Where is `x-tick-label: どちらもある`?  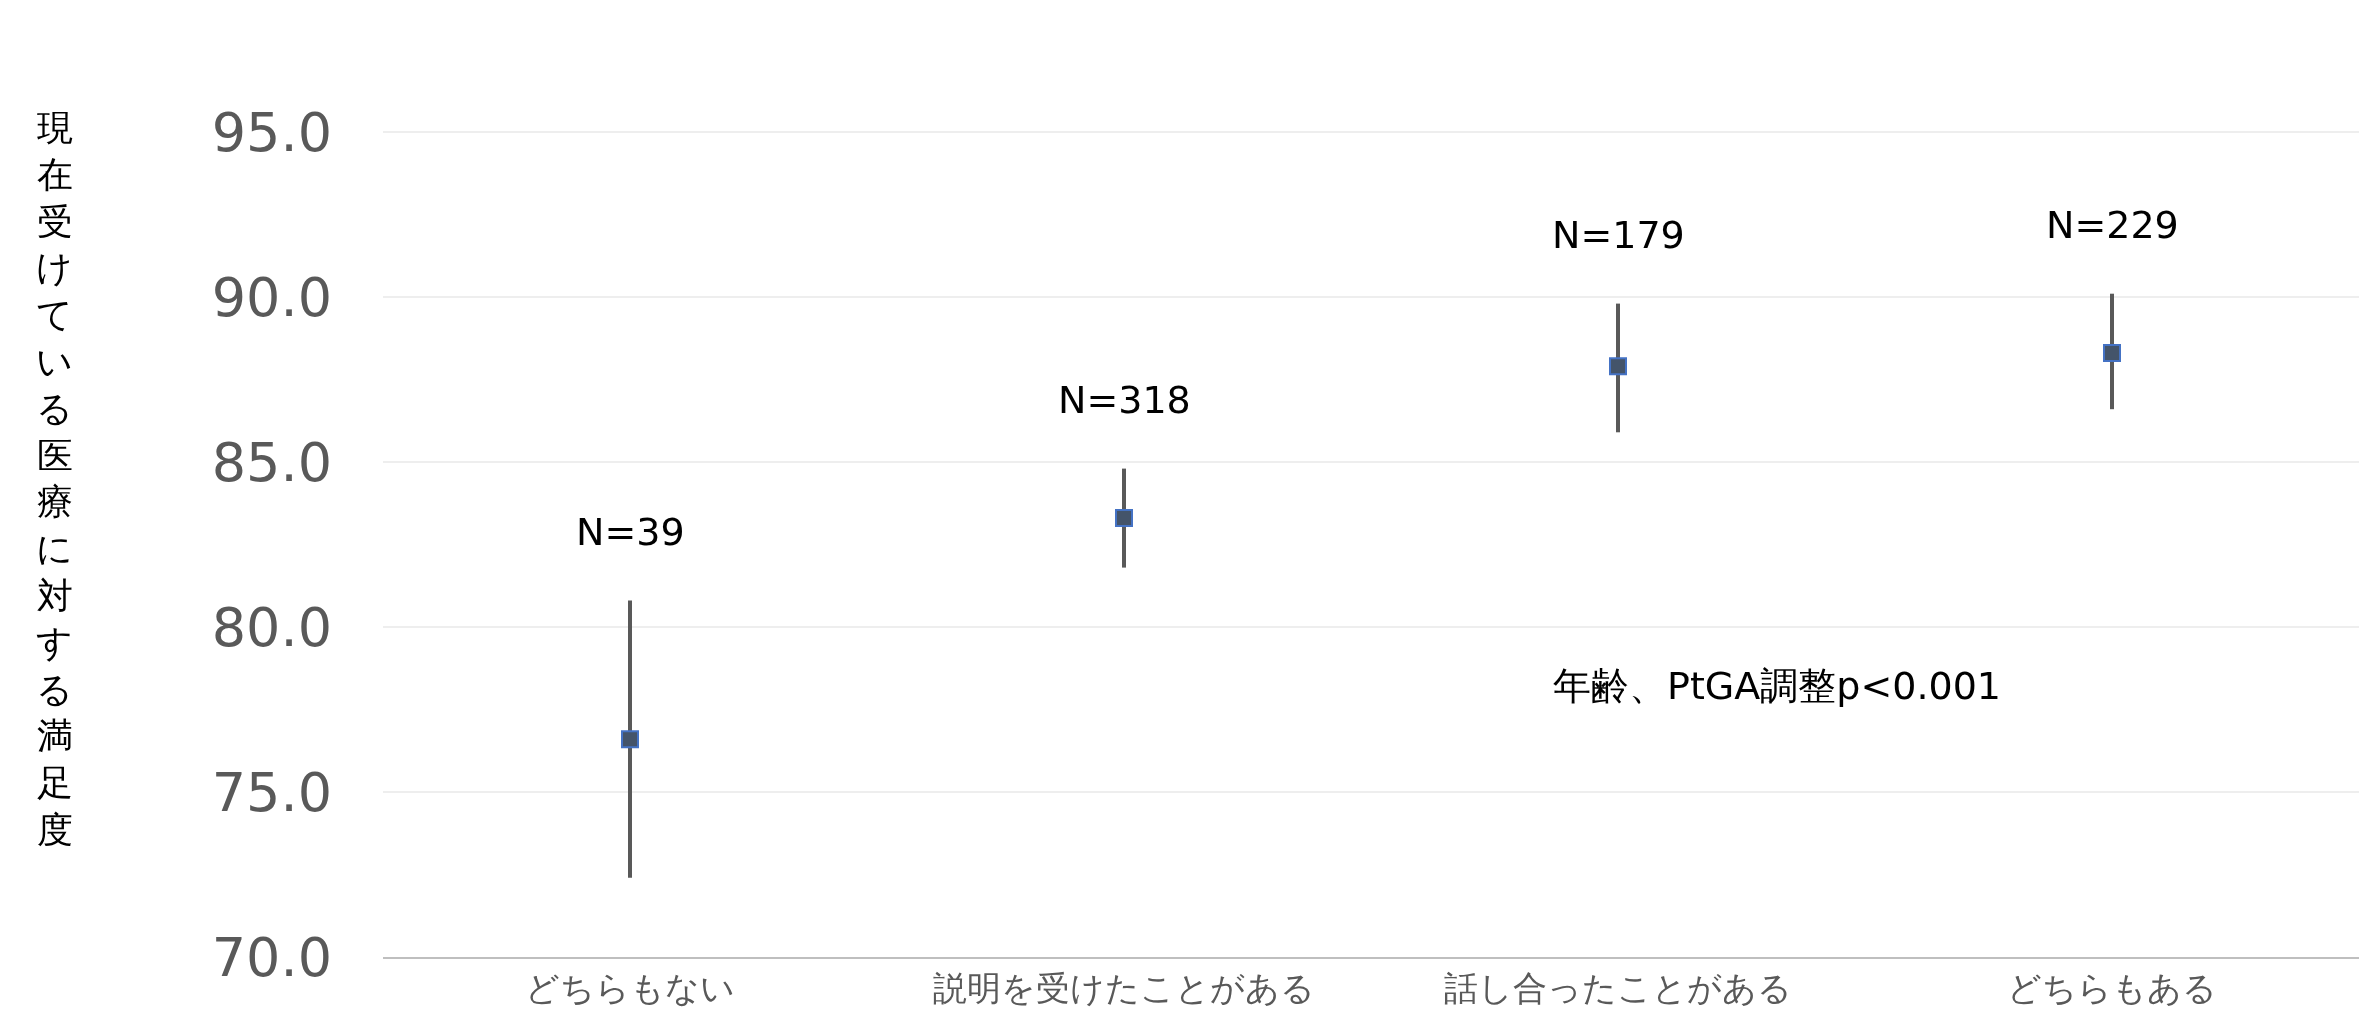
x-tick-label: どちらもある is located at coordinates (2112, 987).